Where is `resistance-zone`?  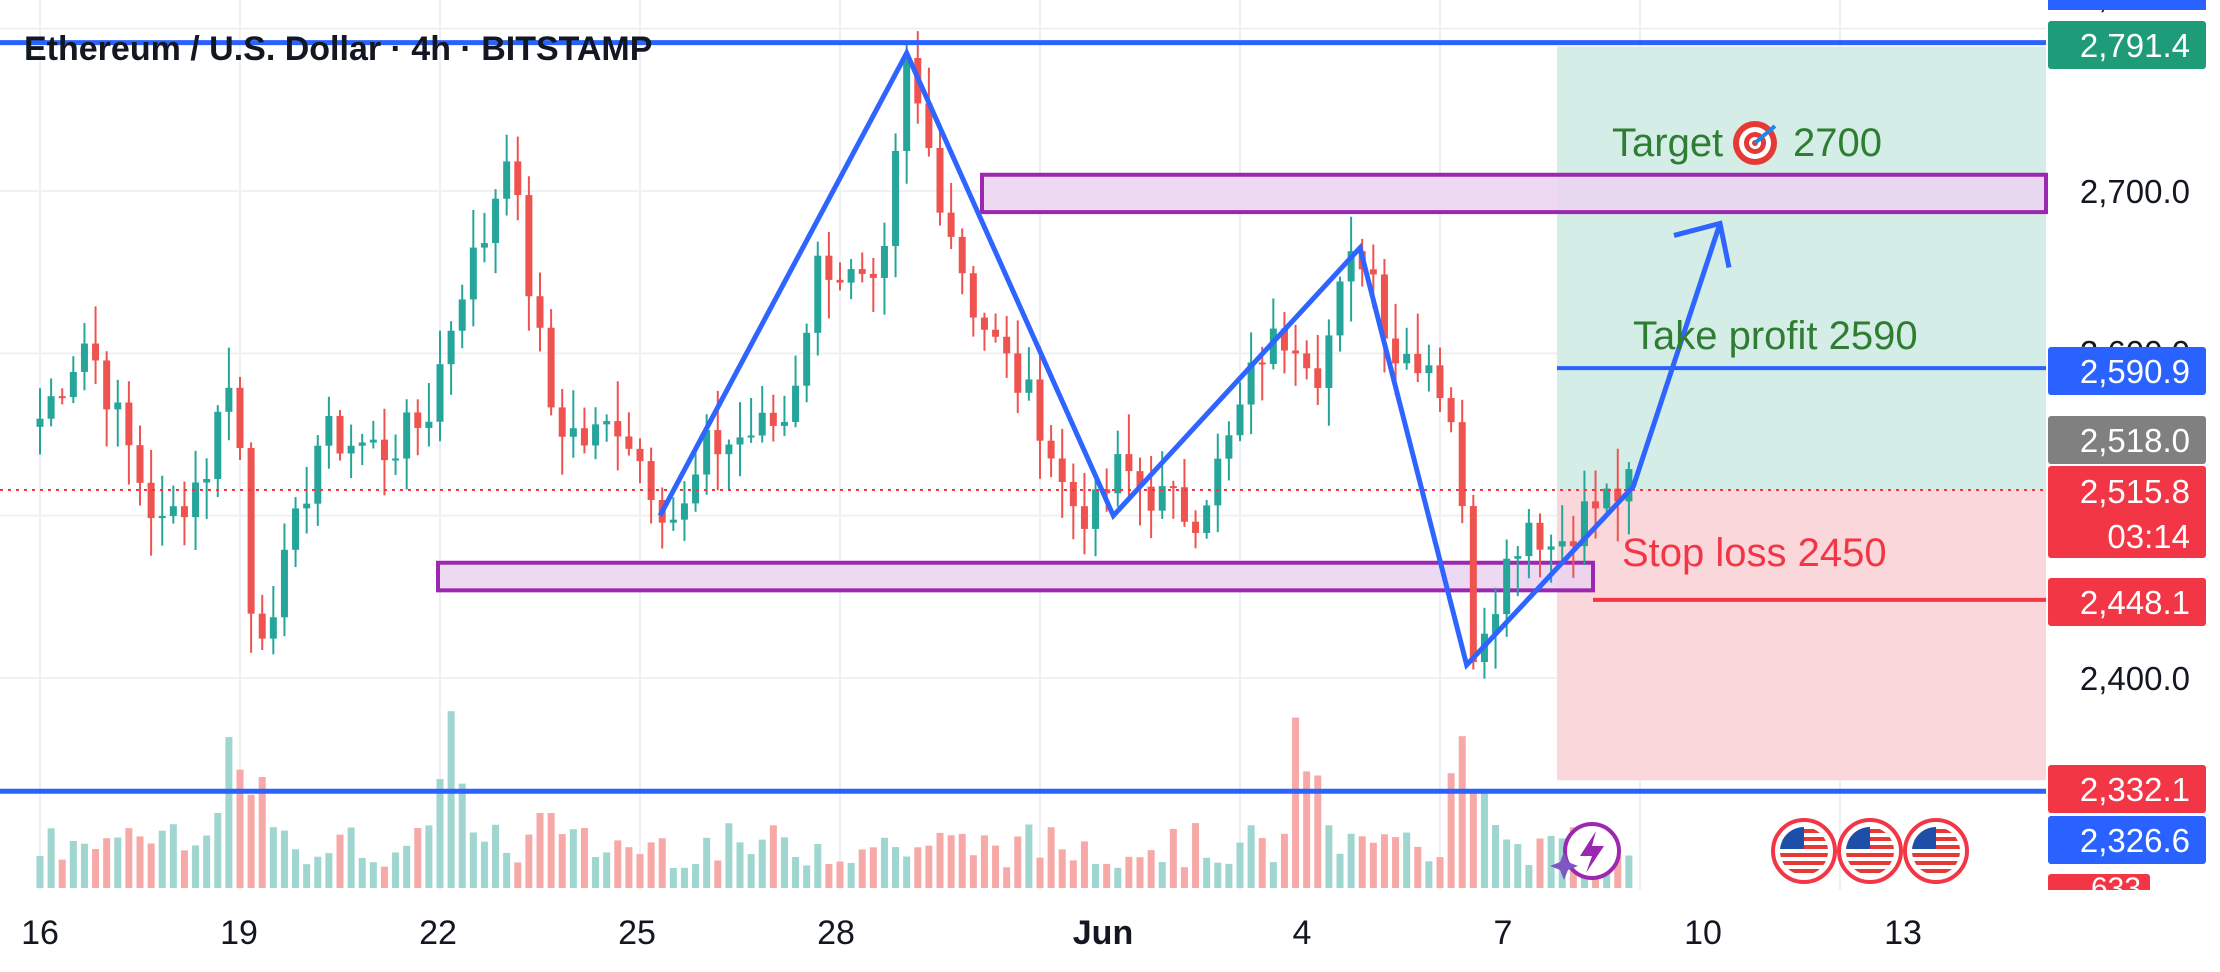 resistance-zone is located at coordinates (1514, 193).